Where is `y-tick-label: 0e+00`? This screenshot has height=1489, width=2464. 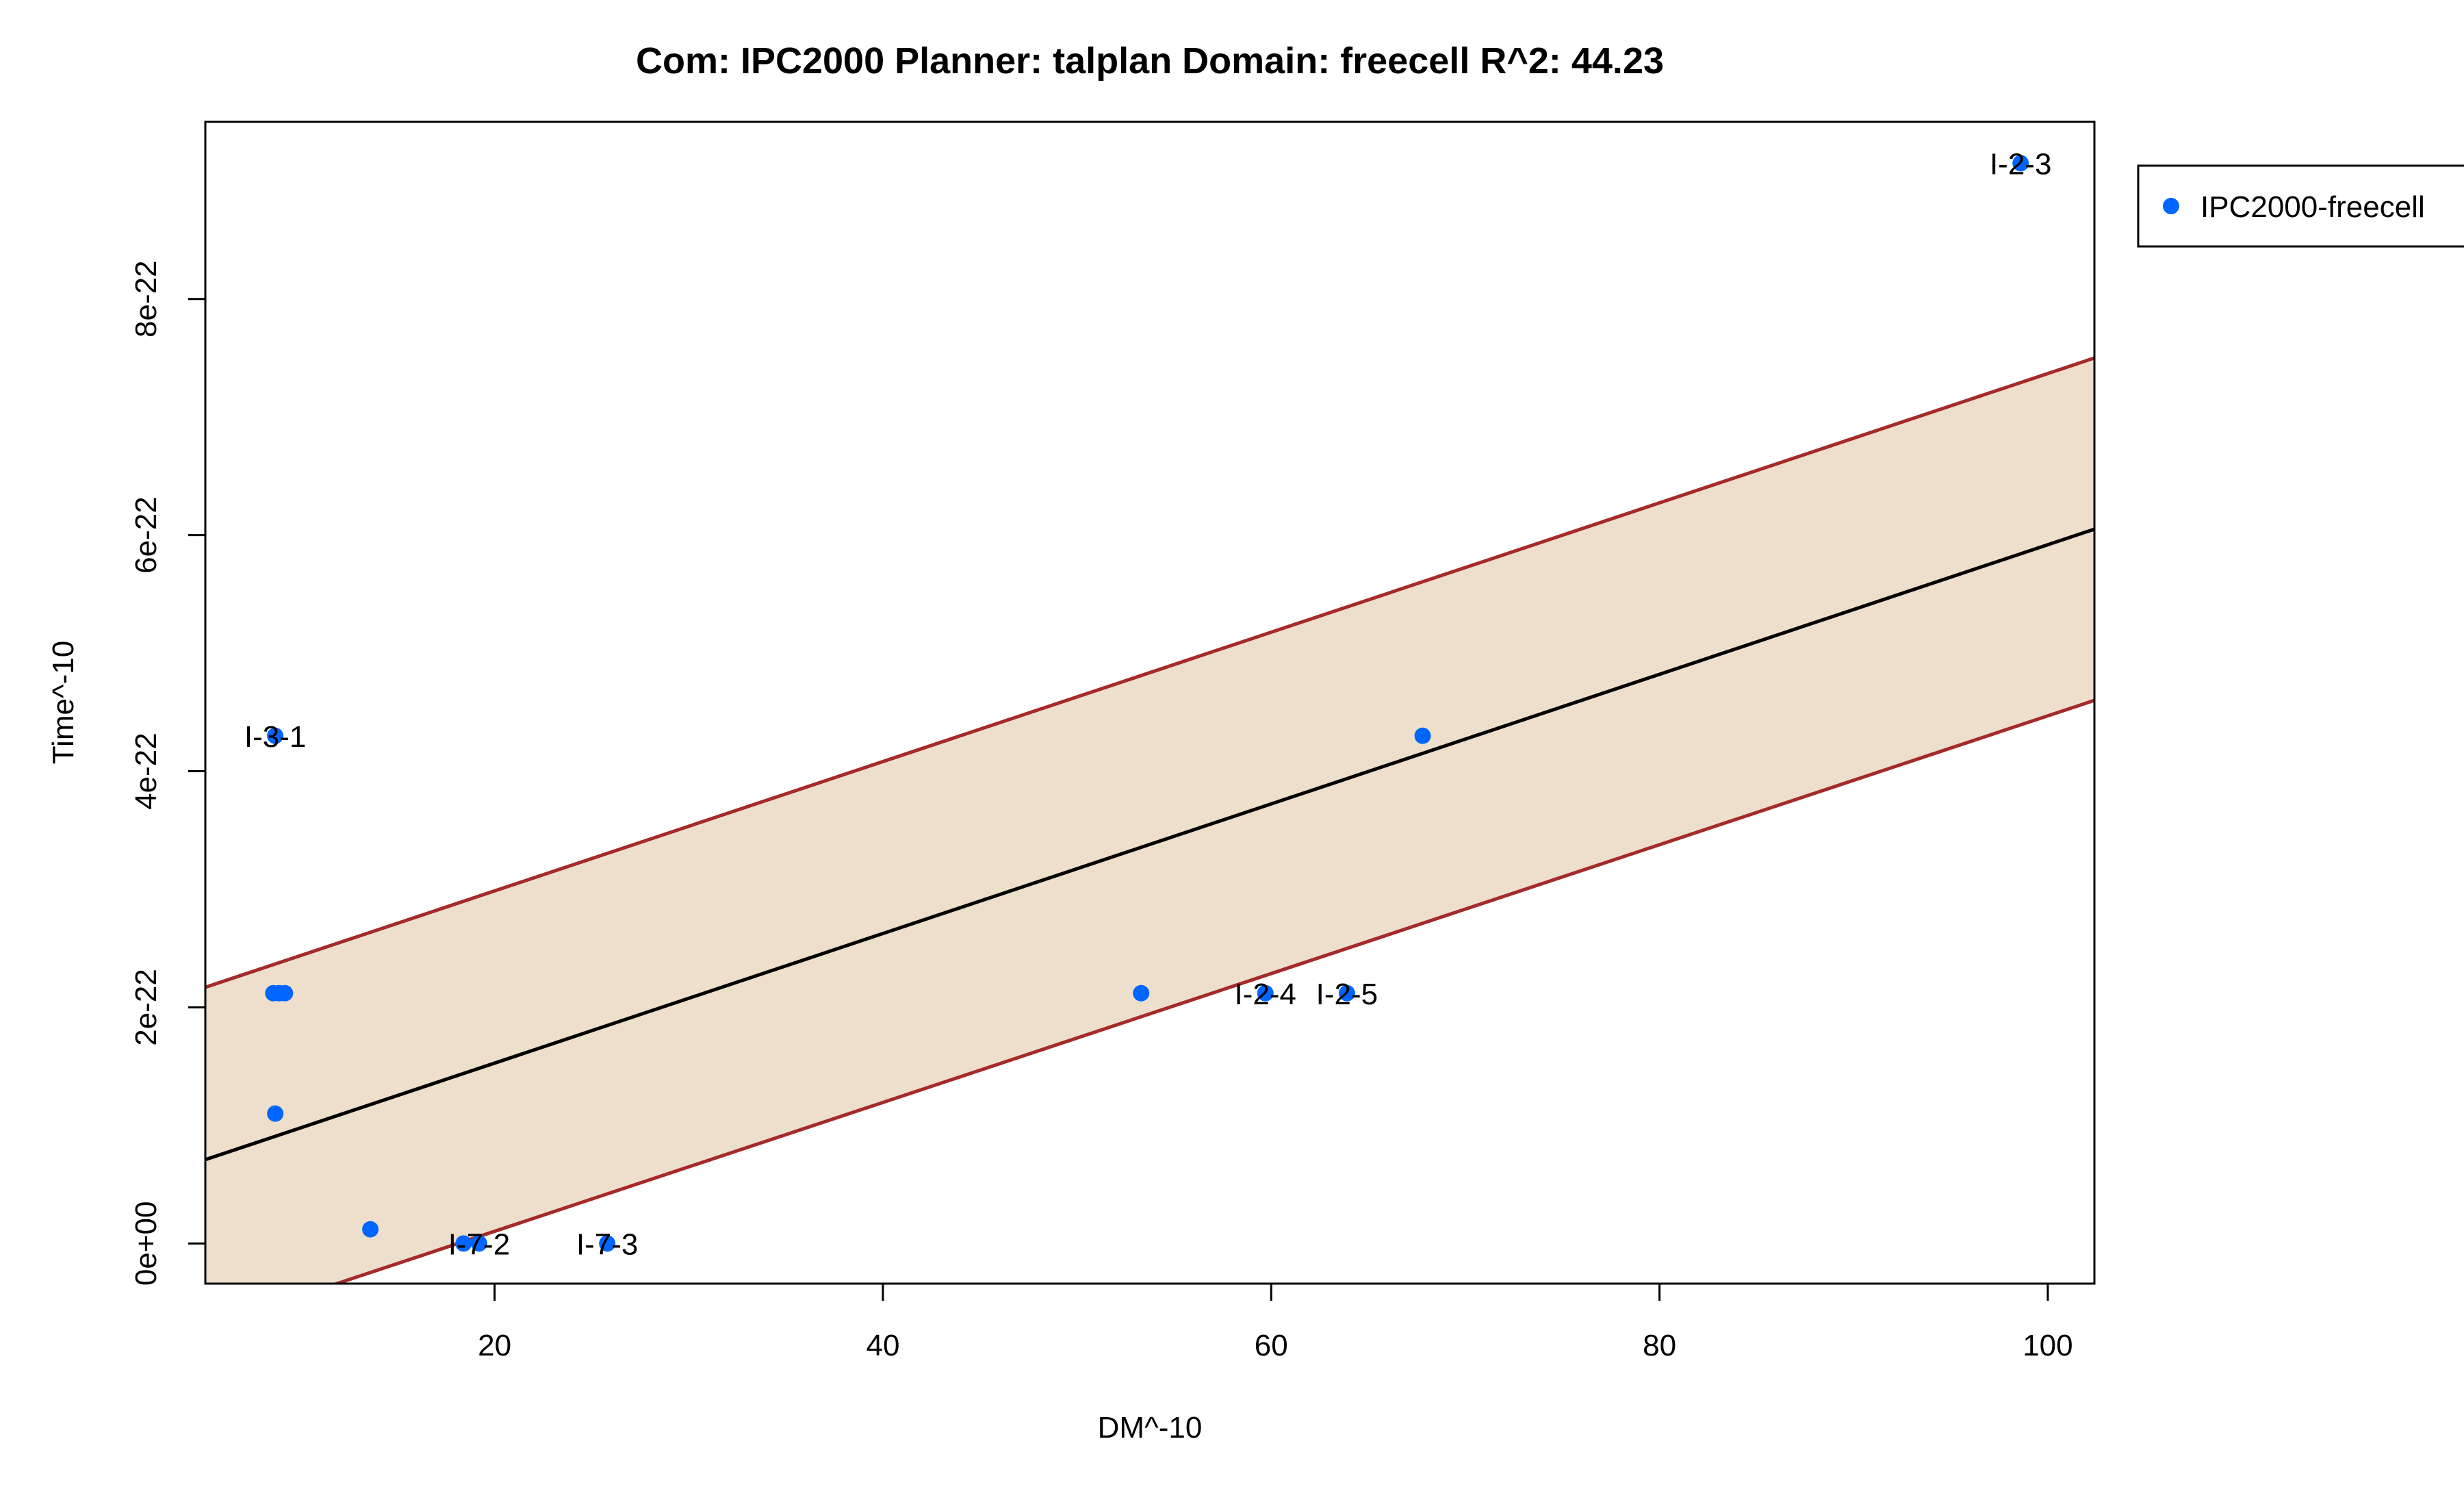 y-tick-label: 0e+00 is located at coordinates (146, 1243).